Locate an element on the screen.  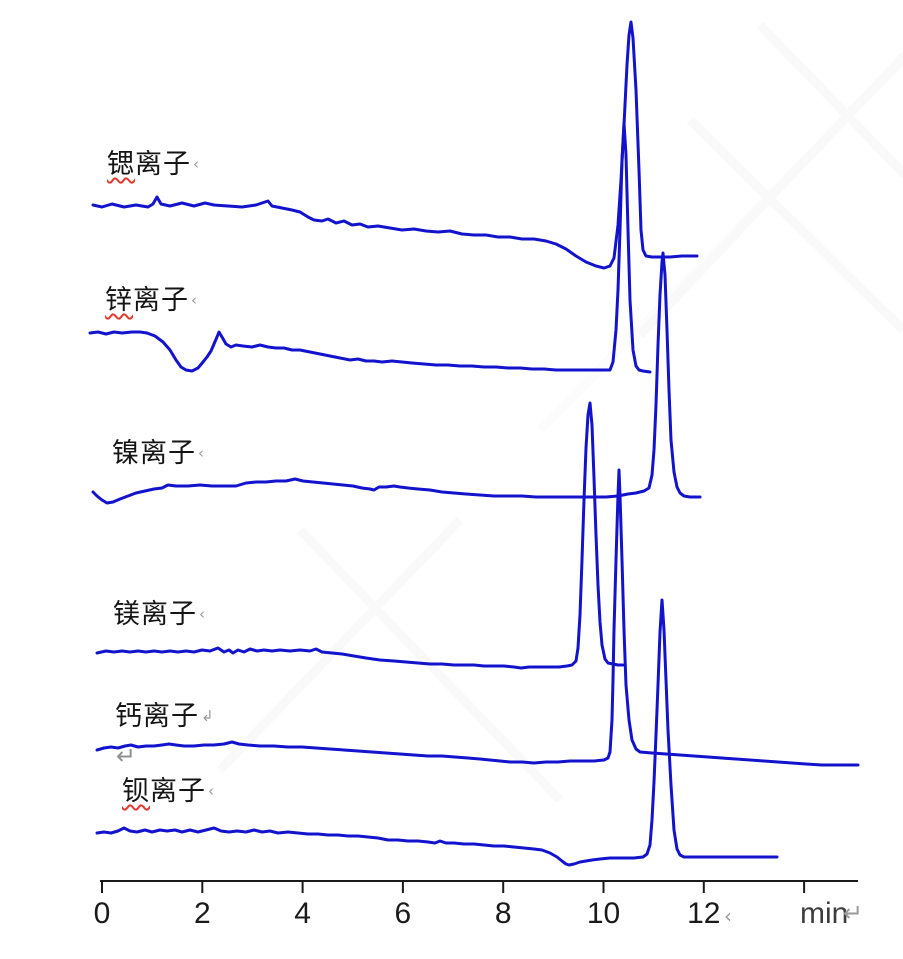
x-axis-unit-label: min is located at coordinates (824, 913).